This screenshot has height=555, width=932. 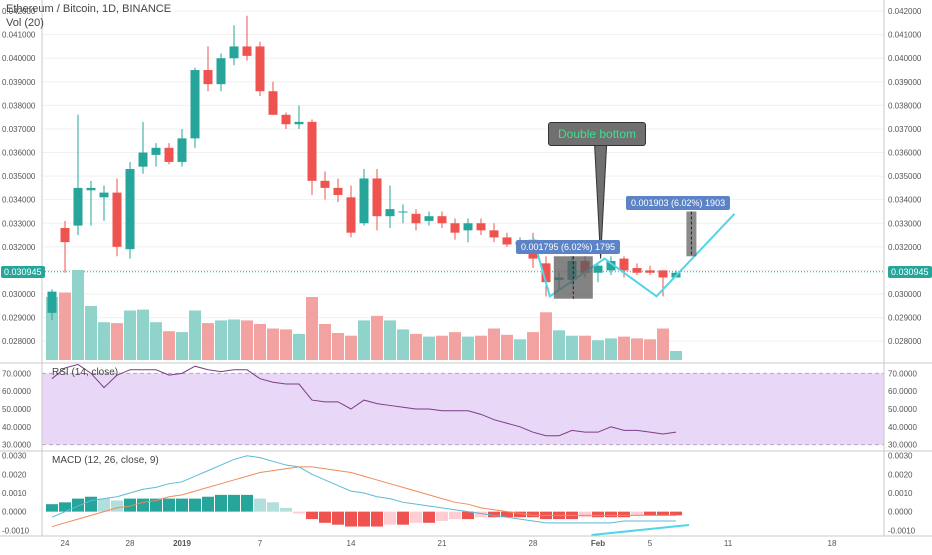 I want to click on macd-tick-label-left: 0.0020, so click(x=14, y=474).